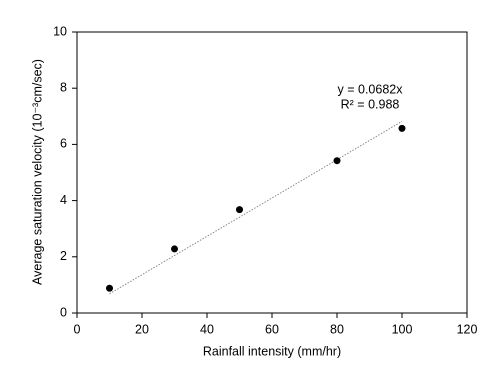 The width and height of the screenshot is (504, 383). What do you see at coordinates (63, 87) in the screenshot?
I see `y-tick-label: 8` at bounding box center [63, 87].